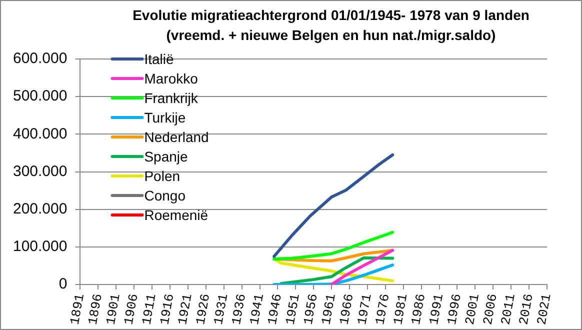 The width and height of the screenshot is (582, 330). I want to click on legend-label: Turkije, so click(165, 117).